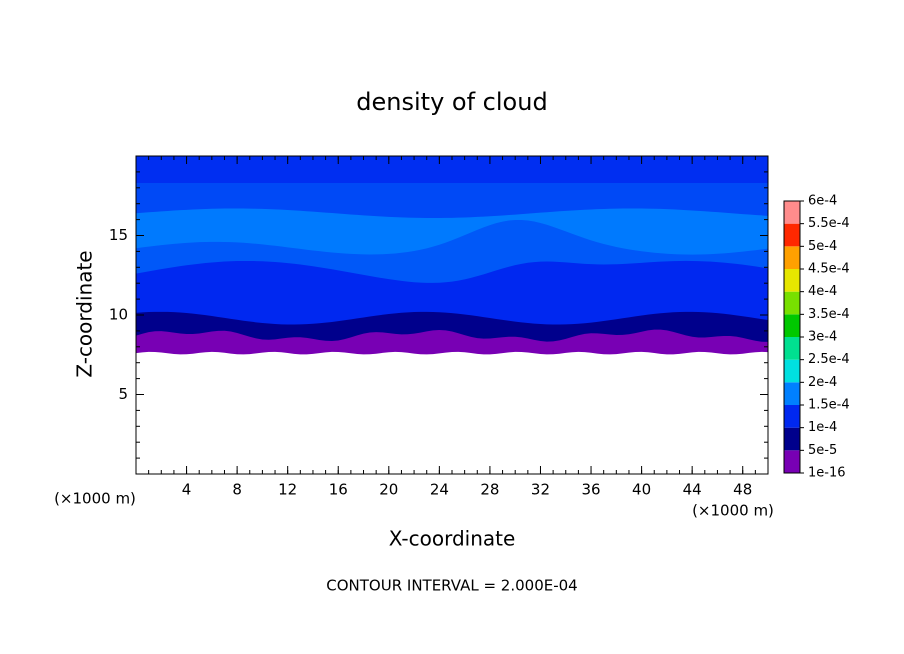 This screenshot has height=654, width=904. Describe the element at coordinates (489, 490) in the screenshot. I see `x-tick-label: 28` at that location.